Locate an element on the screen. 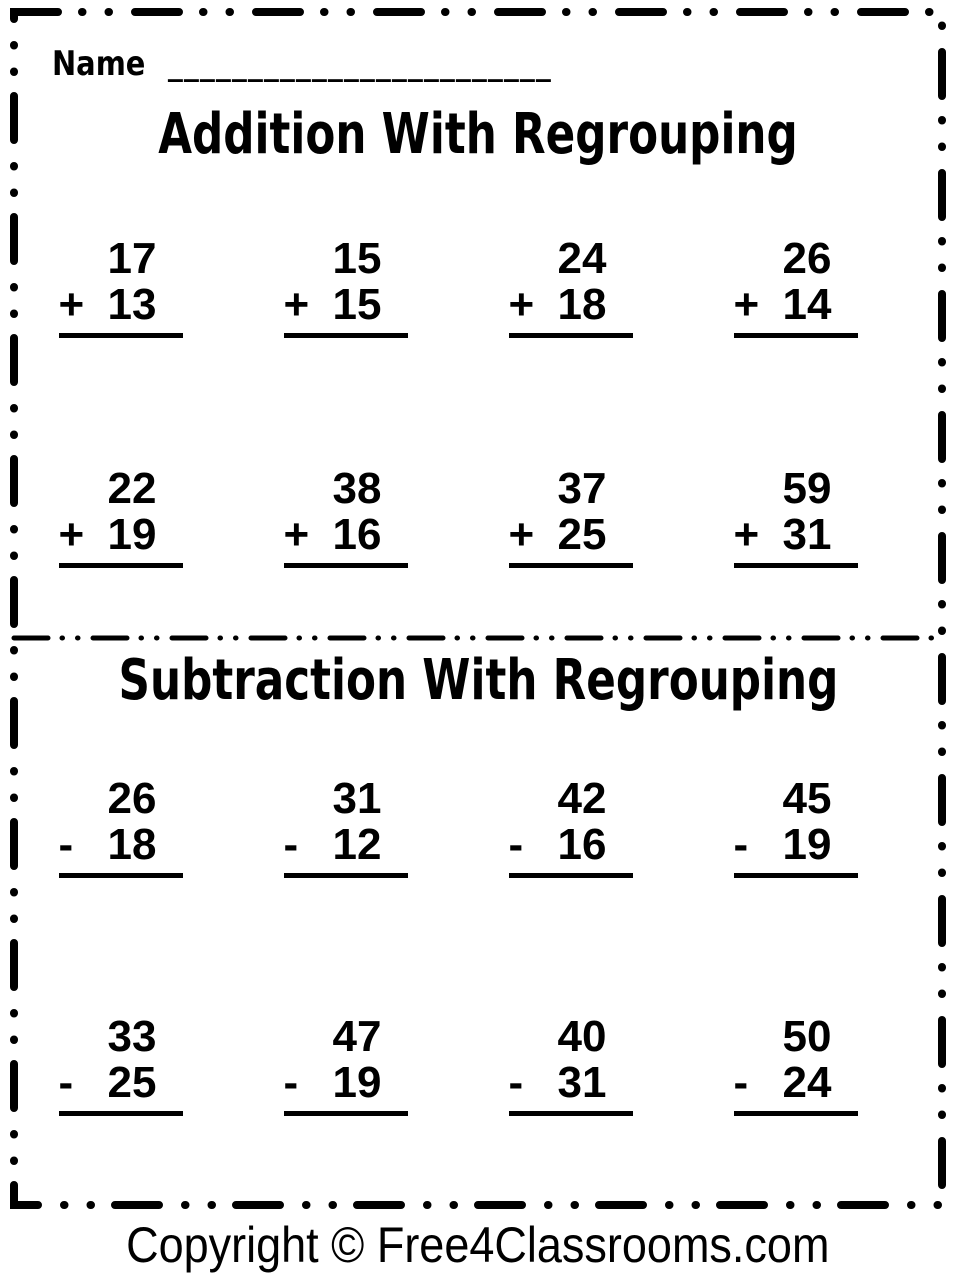 The image size is (956, 1278). top-operand: 38 is located at coordinates (357, 488).